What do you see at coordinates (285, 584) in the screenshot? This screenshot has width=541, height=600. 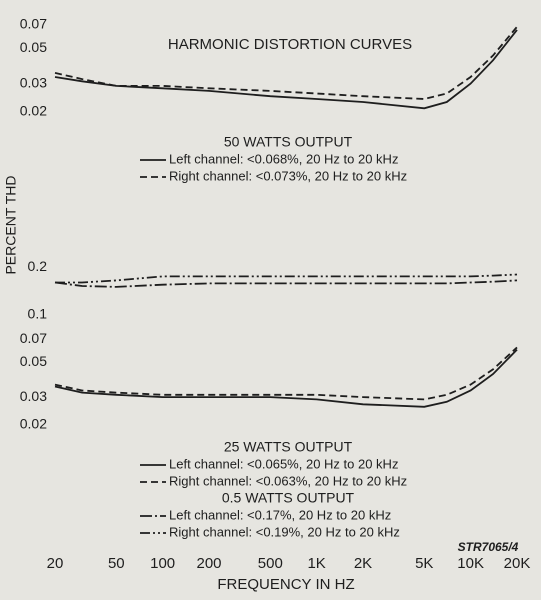 I see `x-axis-label: FREQUENCY IN HZ` at bounding box center [285, 584].